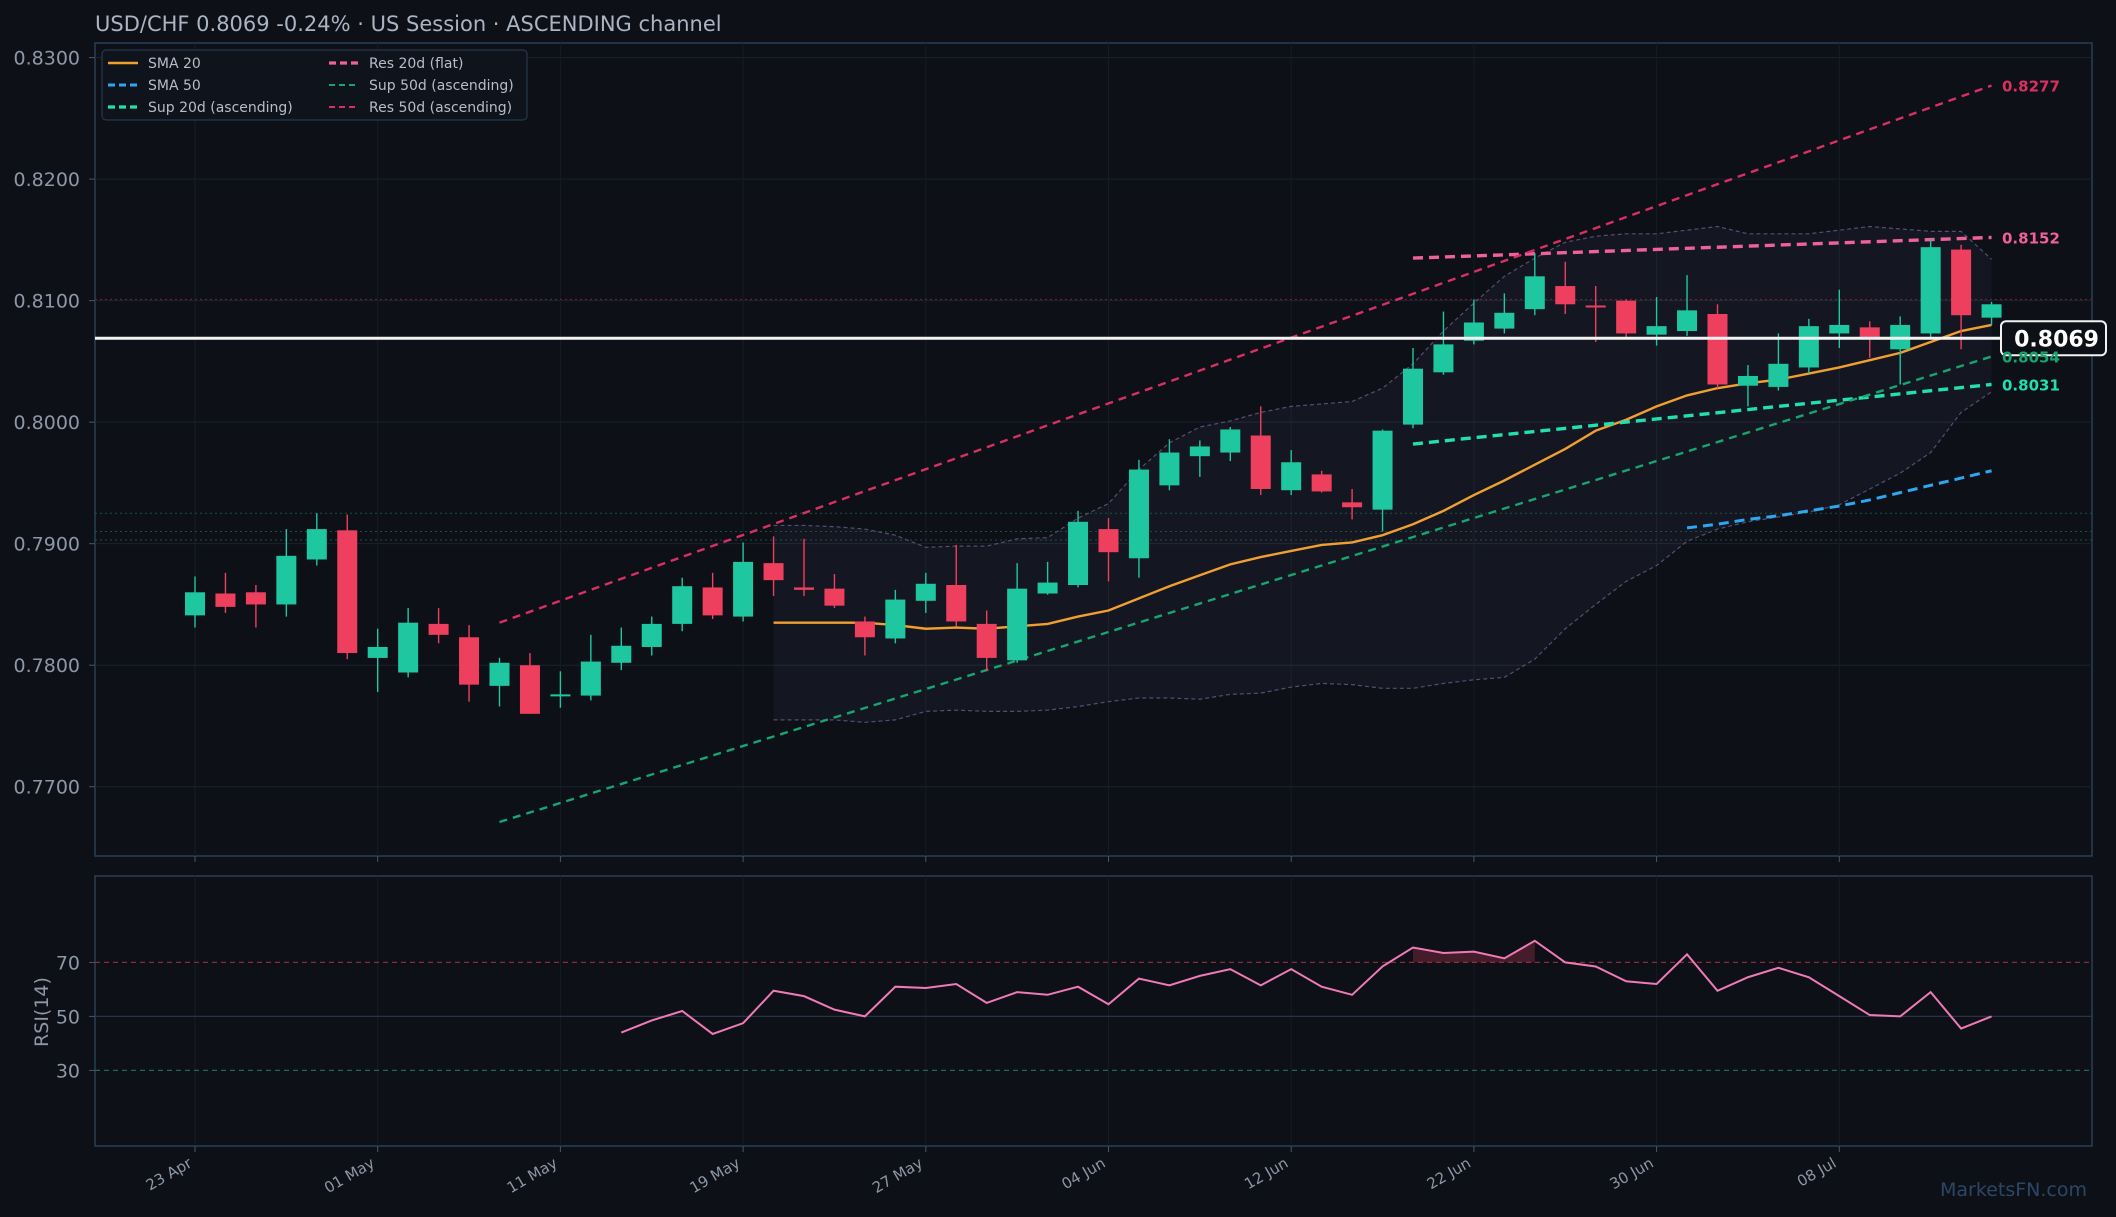 Image resolution: width=2116 pixels, height=1217 pixels. What do you see at coordinates (68, 1071) in the screenshot?
I see `rsi-tick-label: 30` at bounding box center [68, 1071].